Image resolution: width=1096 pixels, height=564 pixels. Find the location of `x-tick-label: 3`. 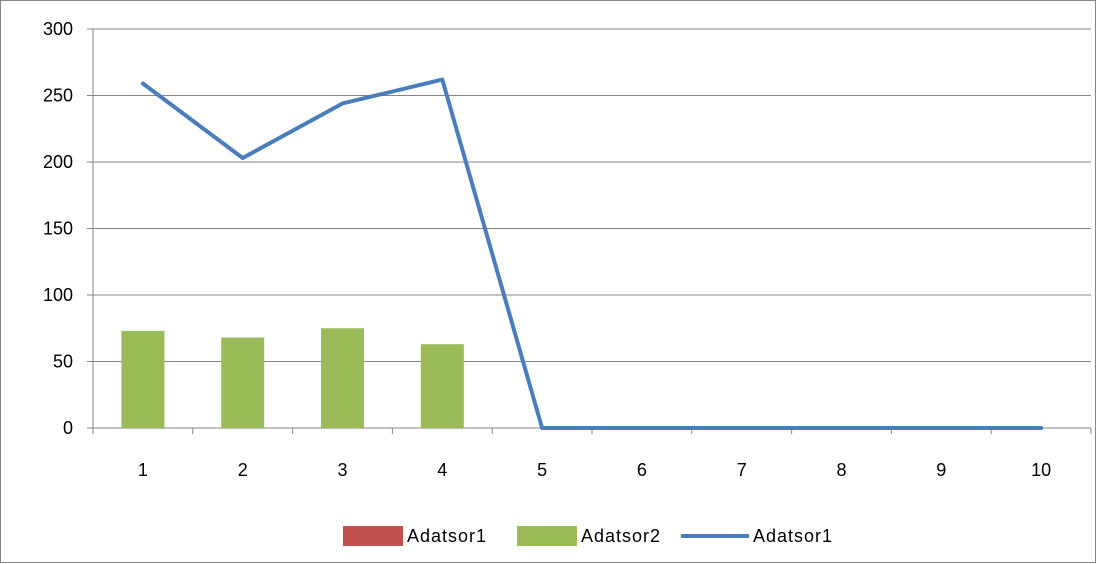

x-tick-label: 3 is located at coordinates (342, 470).